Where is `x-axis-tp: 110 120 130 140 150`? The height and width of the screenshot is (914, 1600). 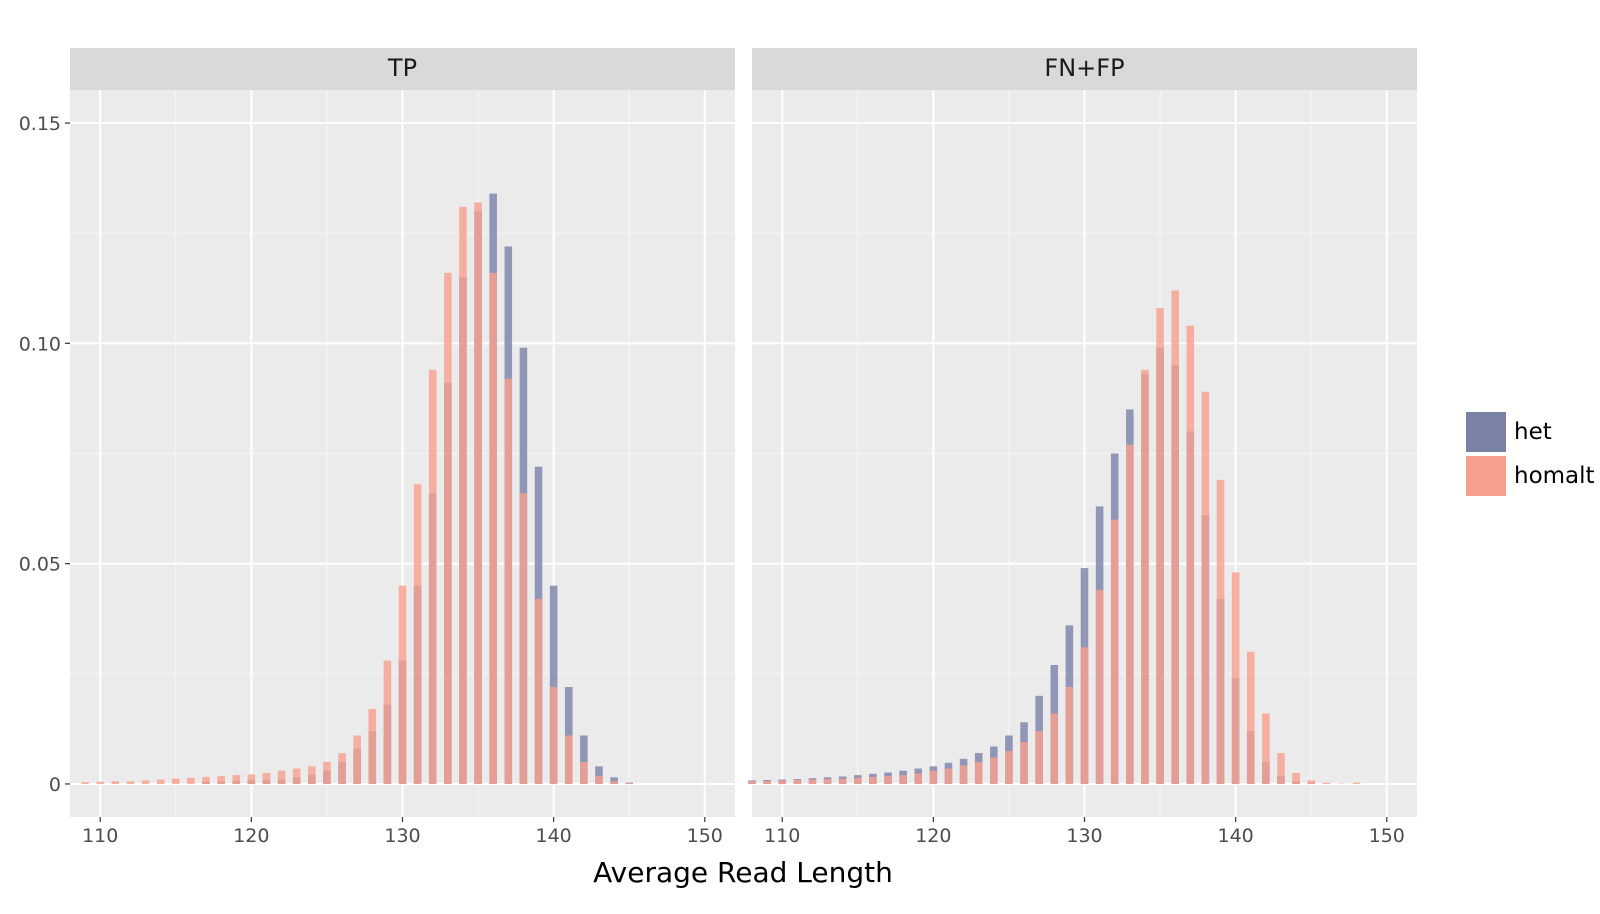 x-axis-tp: 110 120 130 140 150 is located at coordinates (402, 832).